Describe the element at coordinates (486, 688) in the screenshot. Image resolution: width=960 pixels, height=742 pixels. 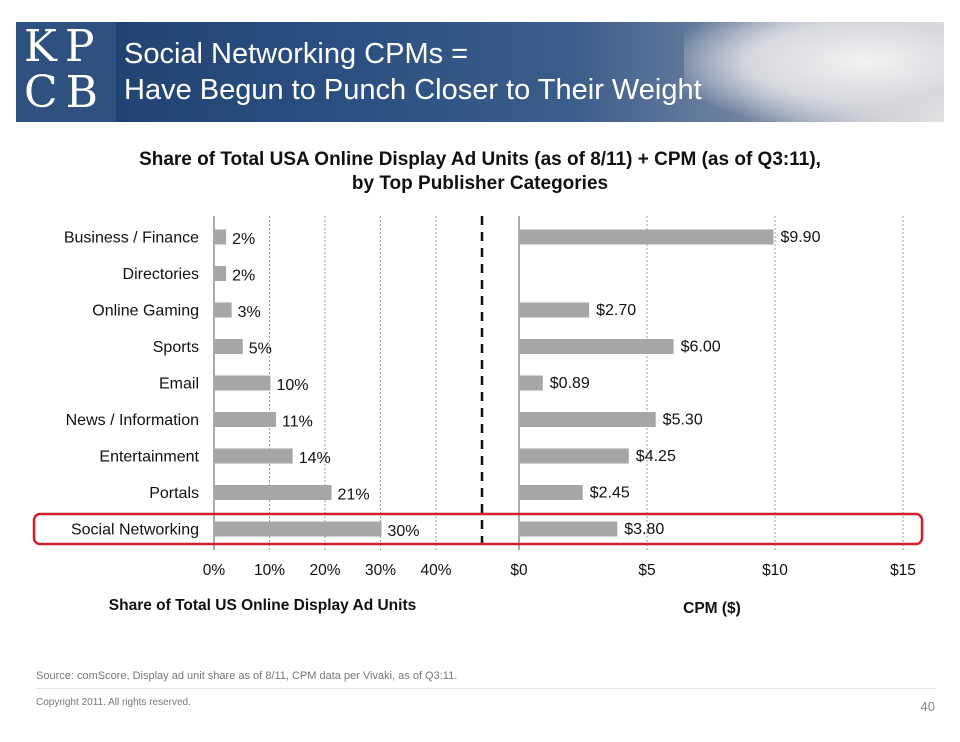
I see `footer-divider` at that location.